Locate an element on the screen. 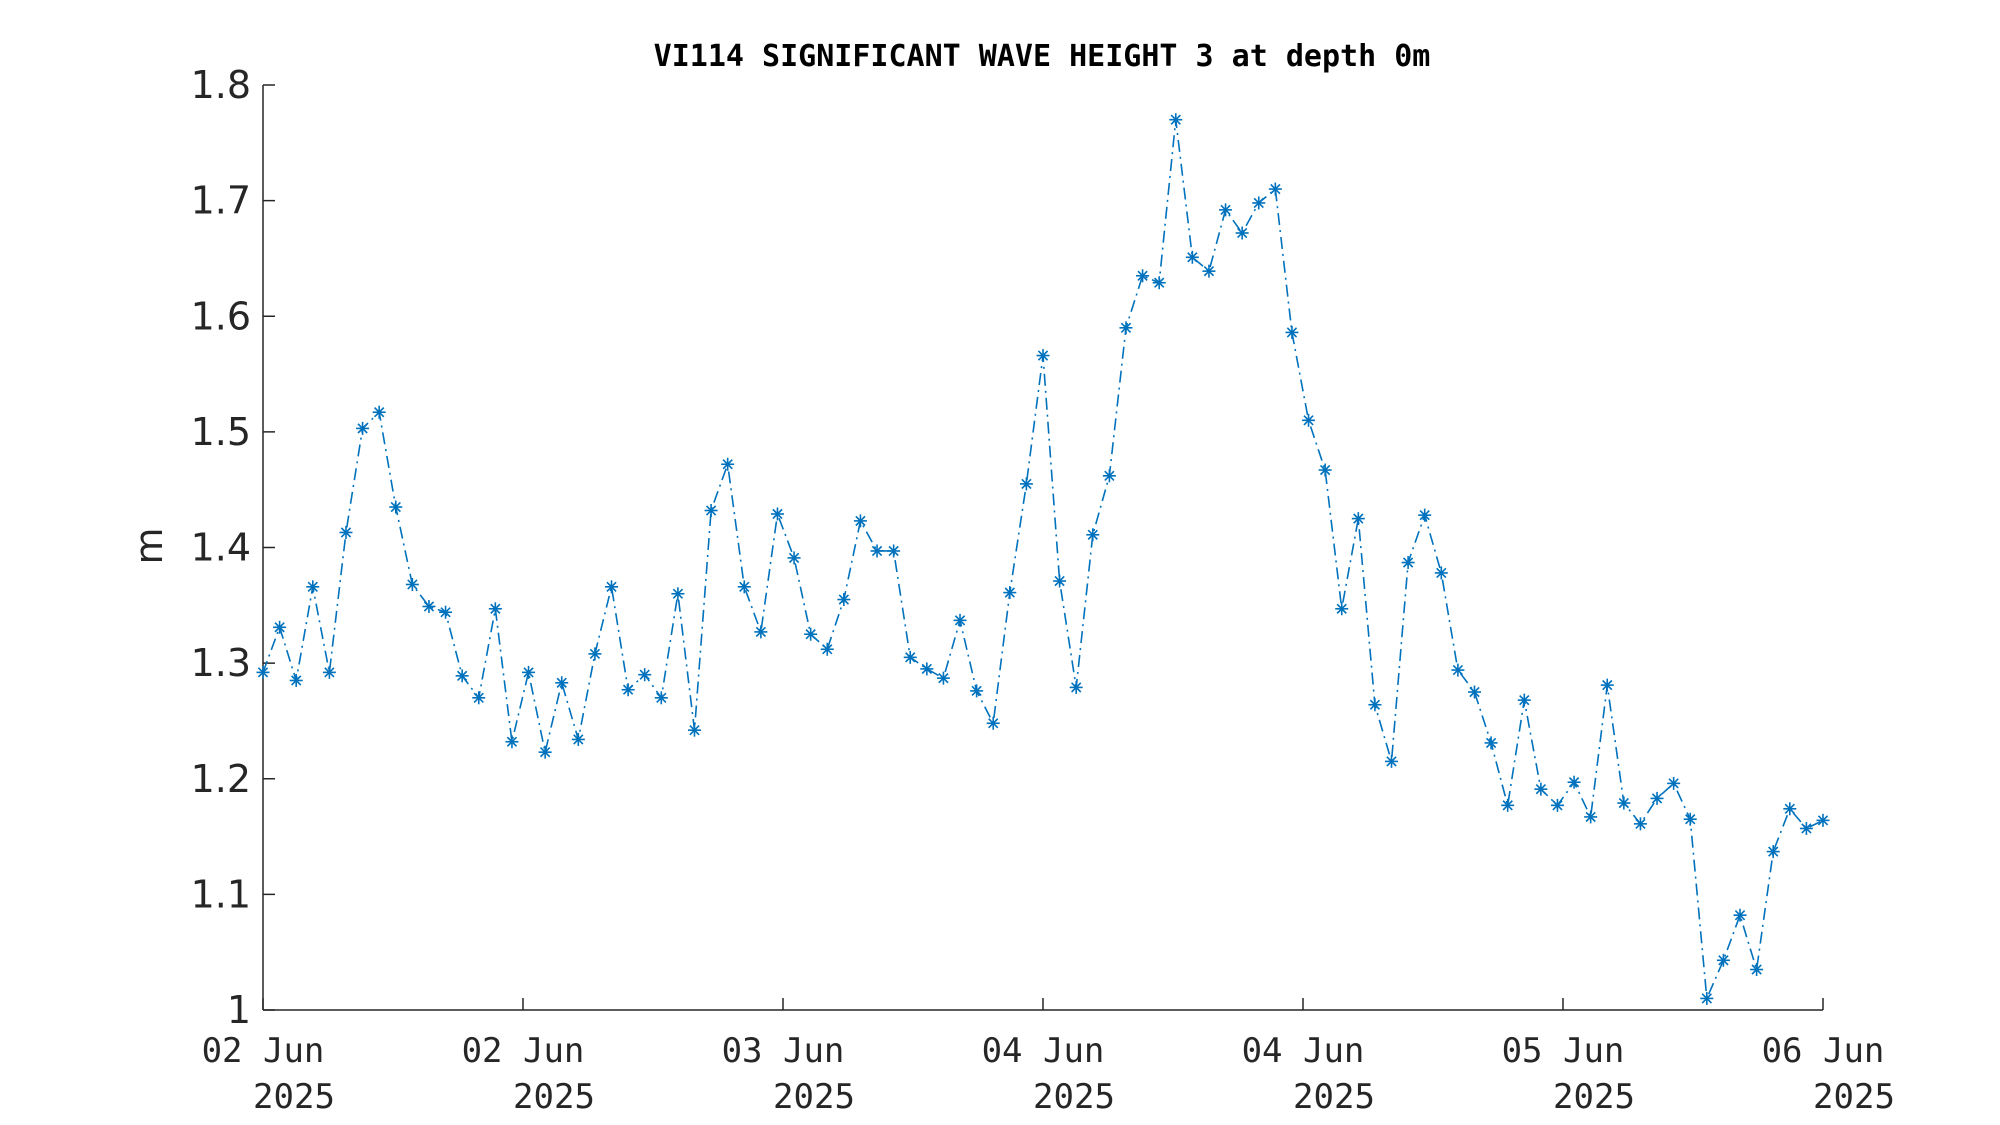 The height and width of the screenshot is (1125, 2000). x-tick-label: 06 Jun is located at coordinates (1823, 1051).